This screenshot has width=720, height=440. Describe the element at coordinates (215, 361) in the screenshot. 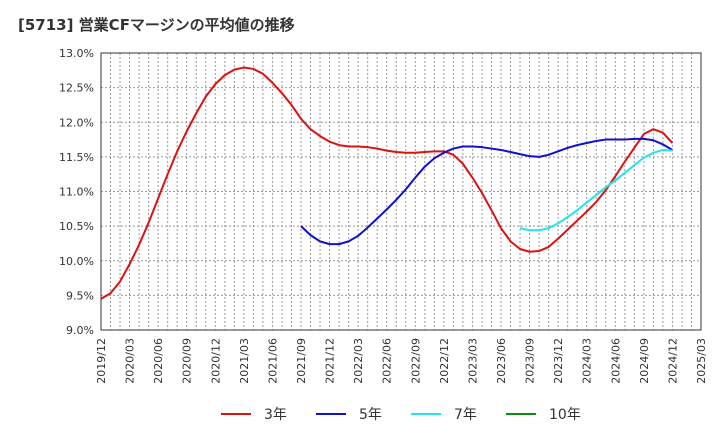

I see `x-tick-label: 2020/12` at that location.